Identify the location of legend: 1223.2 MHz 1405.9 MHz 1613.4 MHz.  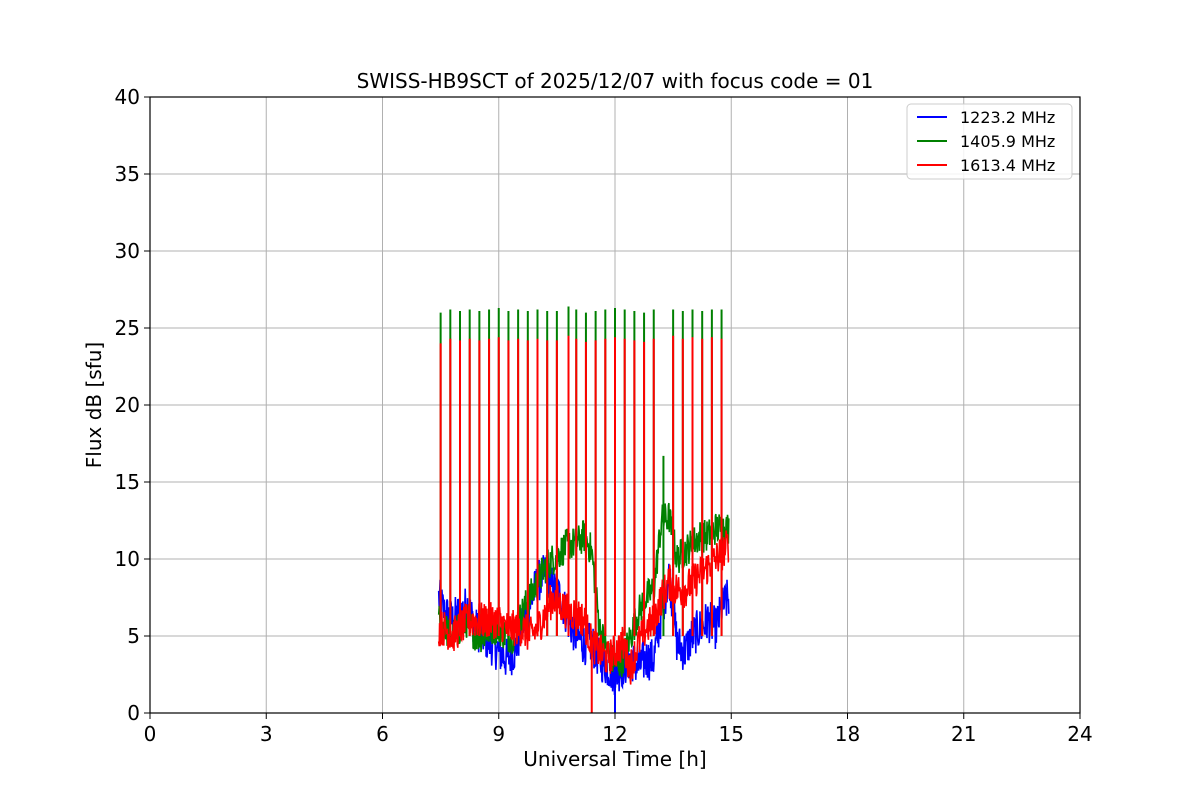
(989, 141).